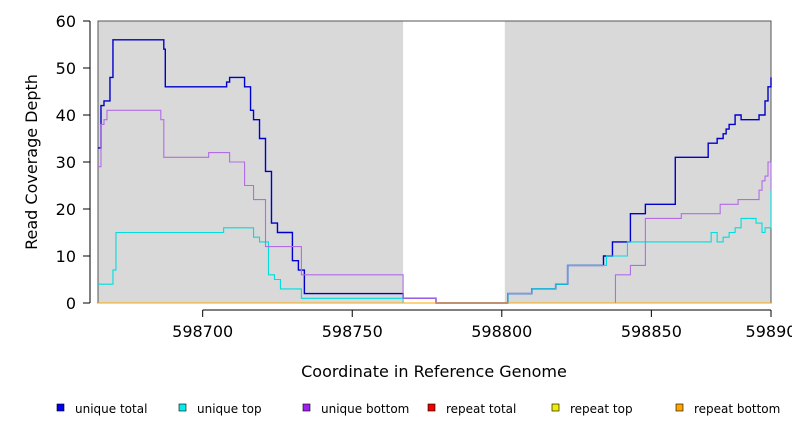 The height and width of the screenshot is (432, 792). Describe the element at coordinates (501, 331) in the screenshot. I see `x-tick-label: 598800` at that location.